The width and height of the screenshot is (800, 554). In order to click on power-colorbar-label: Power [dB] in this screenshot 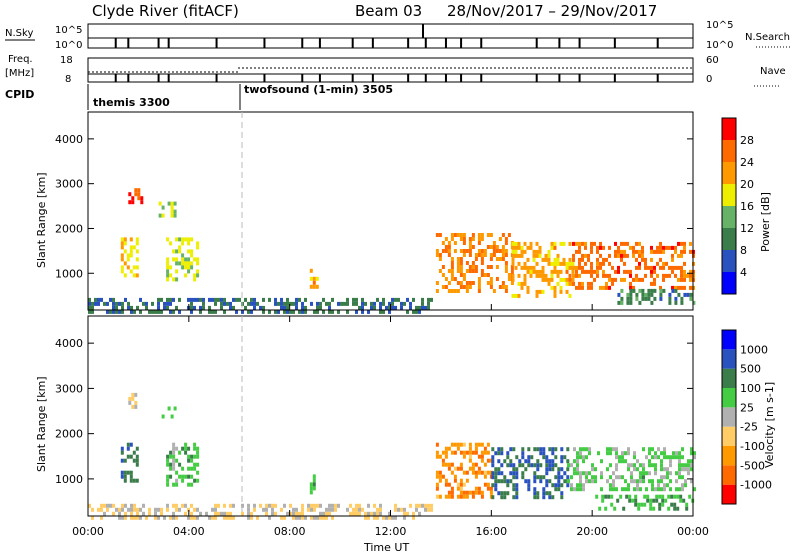, I will do `click(765, 222)`.